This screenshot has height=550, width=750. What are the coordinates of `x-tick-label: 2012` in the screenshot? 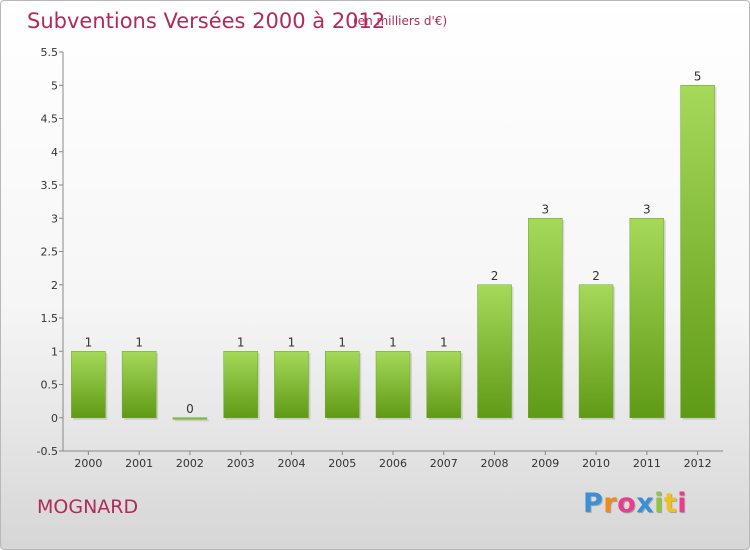 It's located at (698, 463).